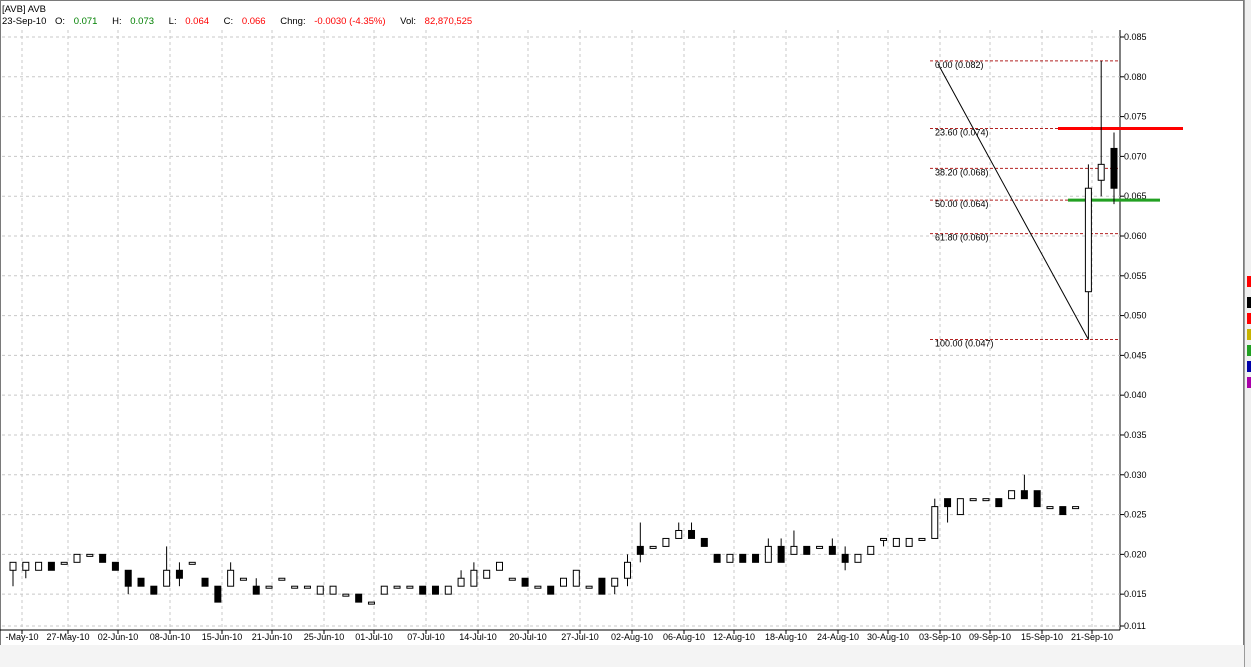  Describe the element at coordinates (580, 637) in the screenshot. I see `x-tick-label: 27-Jul-10` at that location.